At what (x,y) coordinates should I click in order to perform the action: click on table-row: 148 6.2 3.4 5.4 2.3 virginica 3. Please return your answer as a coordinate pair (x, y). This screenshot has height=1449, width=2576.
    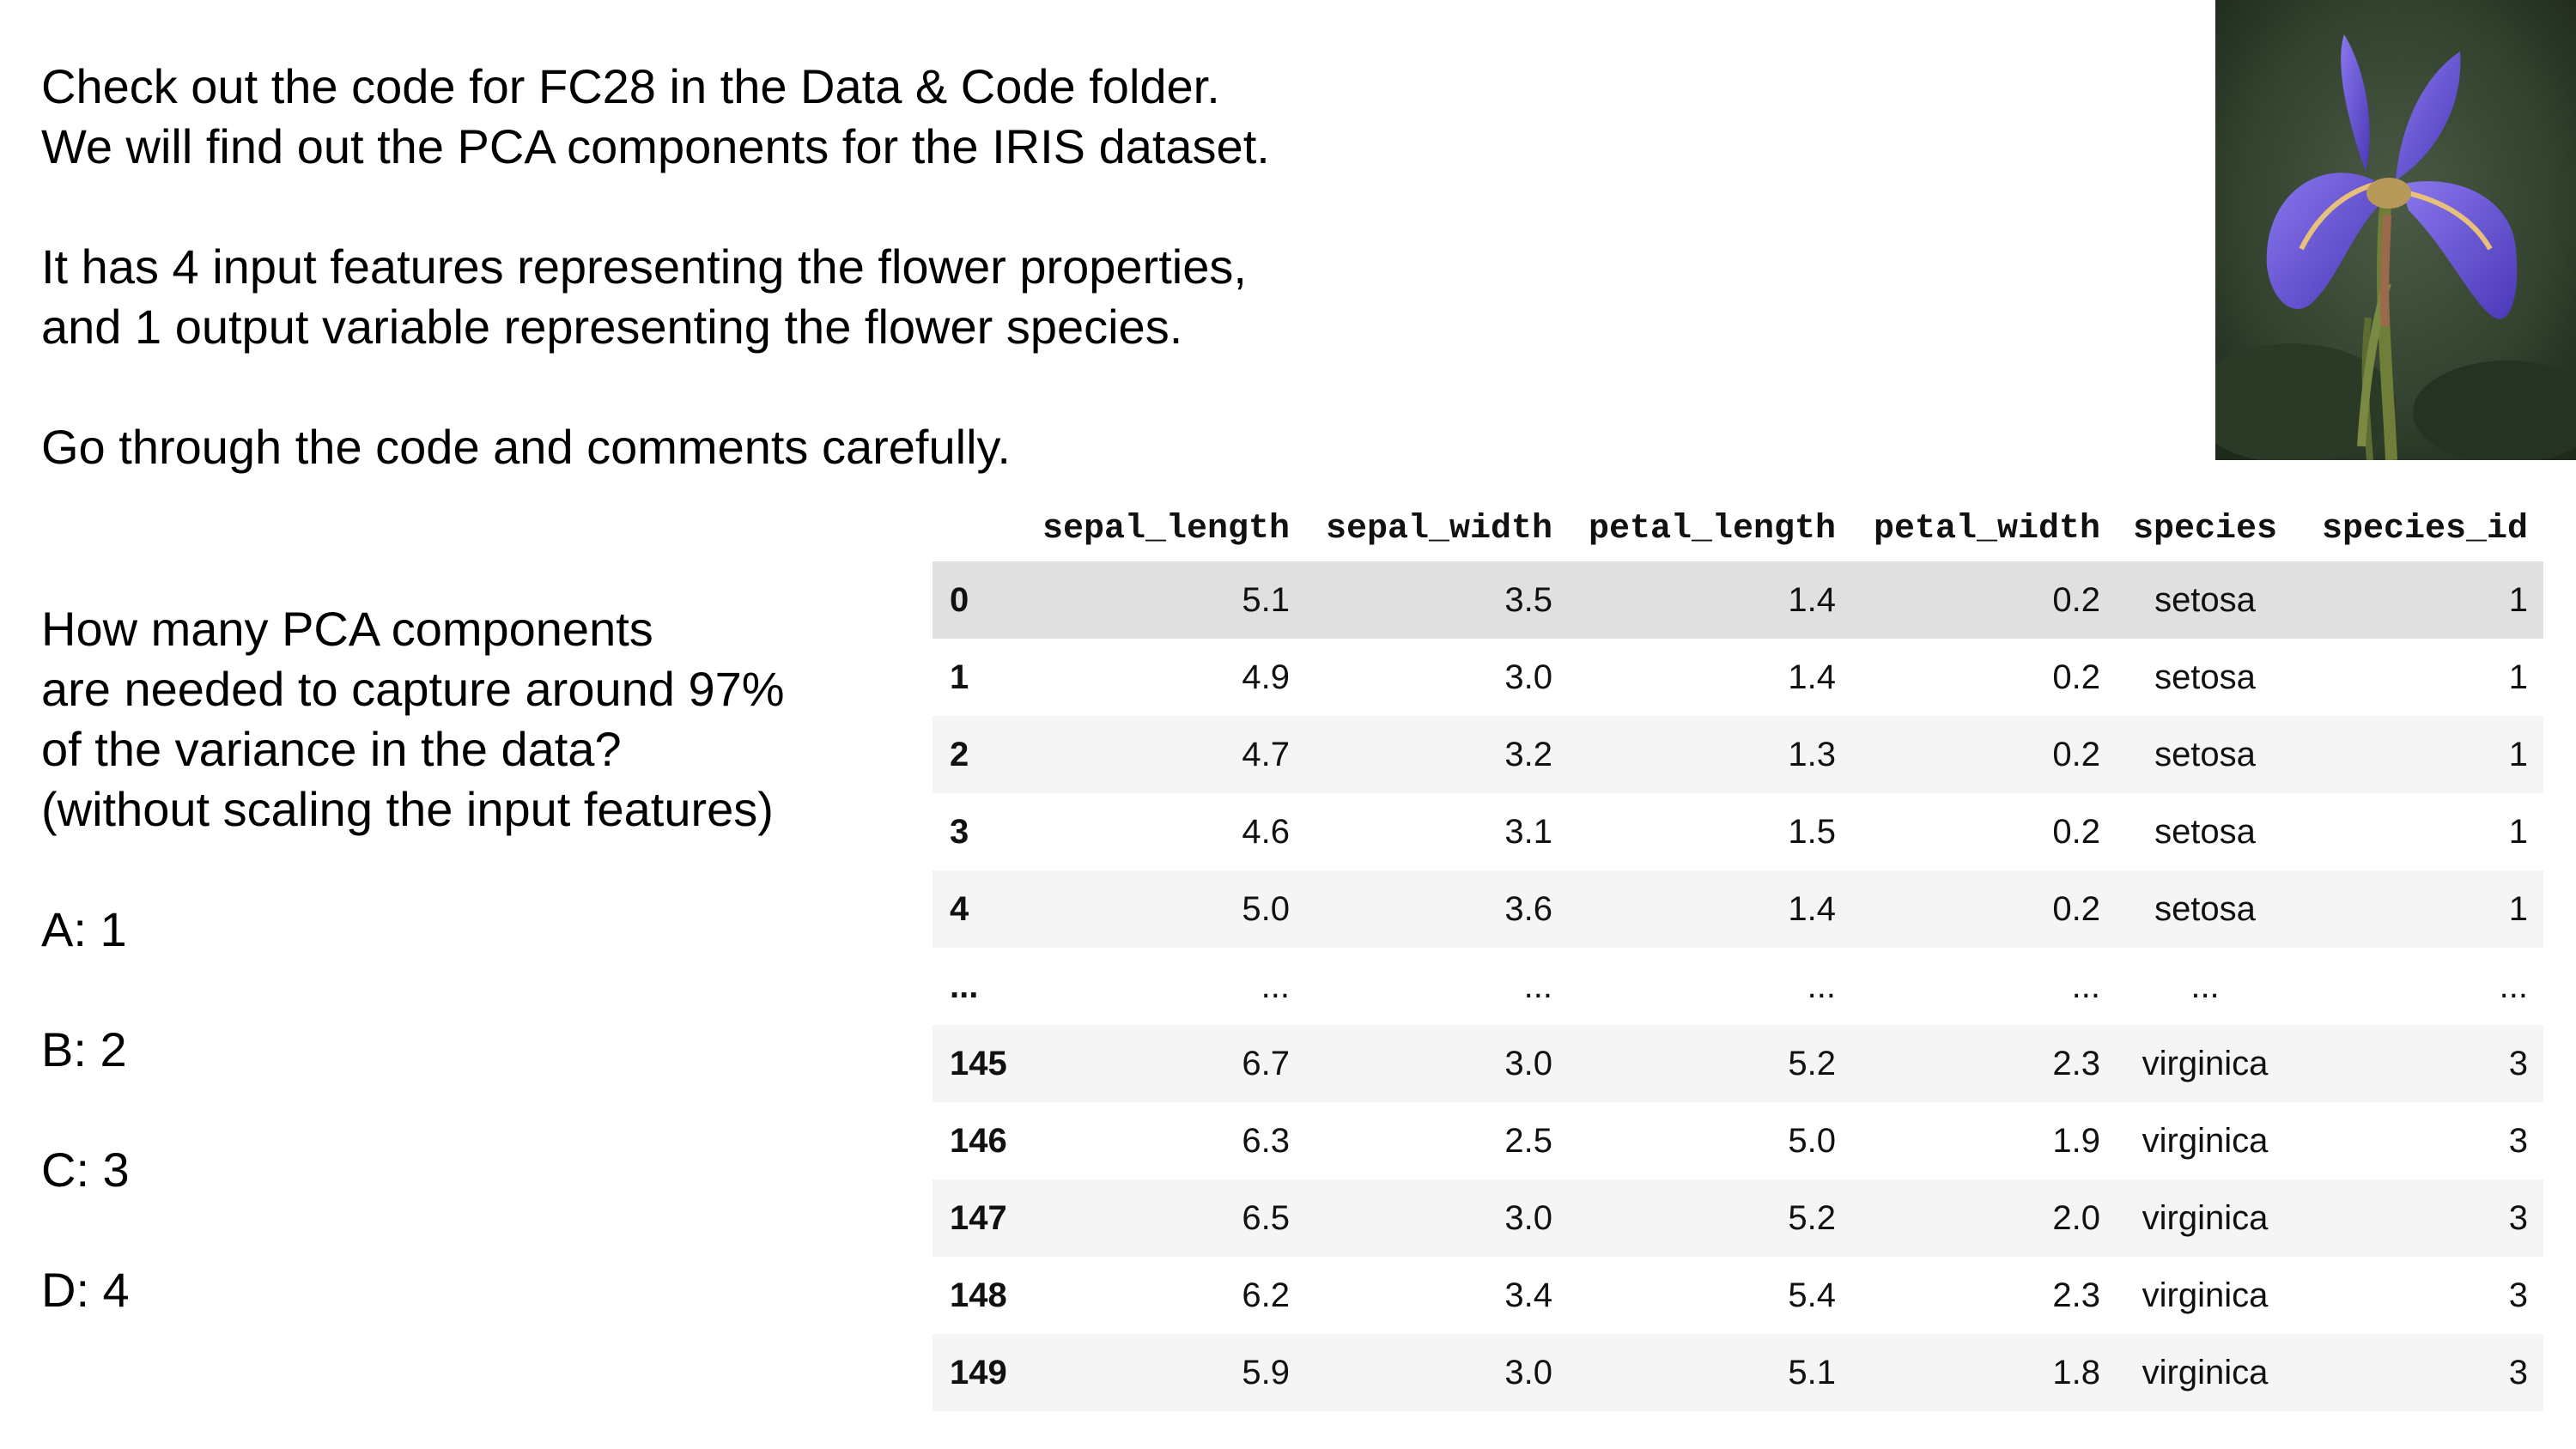
    Looking at the image, I should click on (1738, 1295).